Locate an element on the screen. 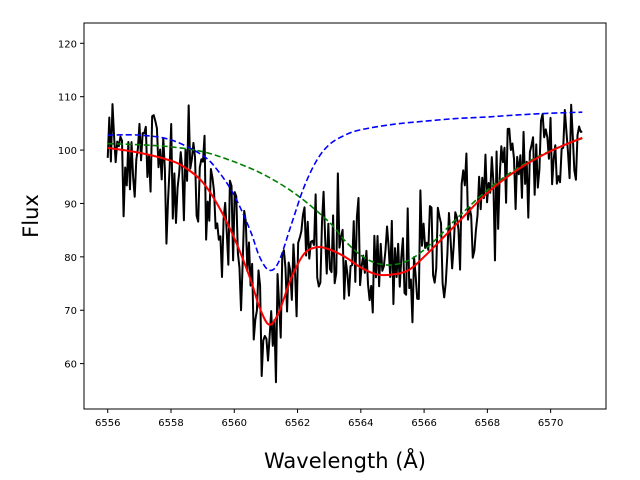 The image size is (640, 480). y-tick-label: 110 is located at coordinates (67, 98).